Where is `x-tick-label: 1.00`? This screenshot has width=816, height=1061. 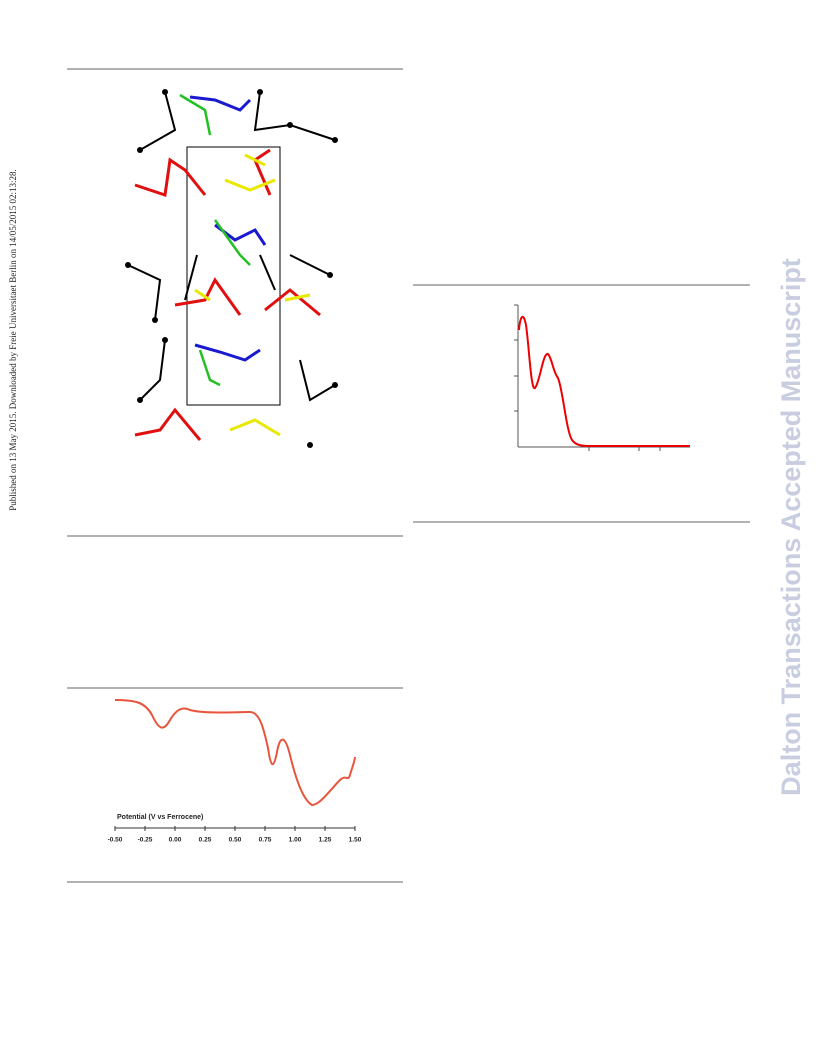
x-tick-label: 1.00 is located at coordinates (295, 840).